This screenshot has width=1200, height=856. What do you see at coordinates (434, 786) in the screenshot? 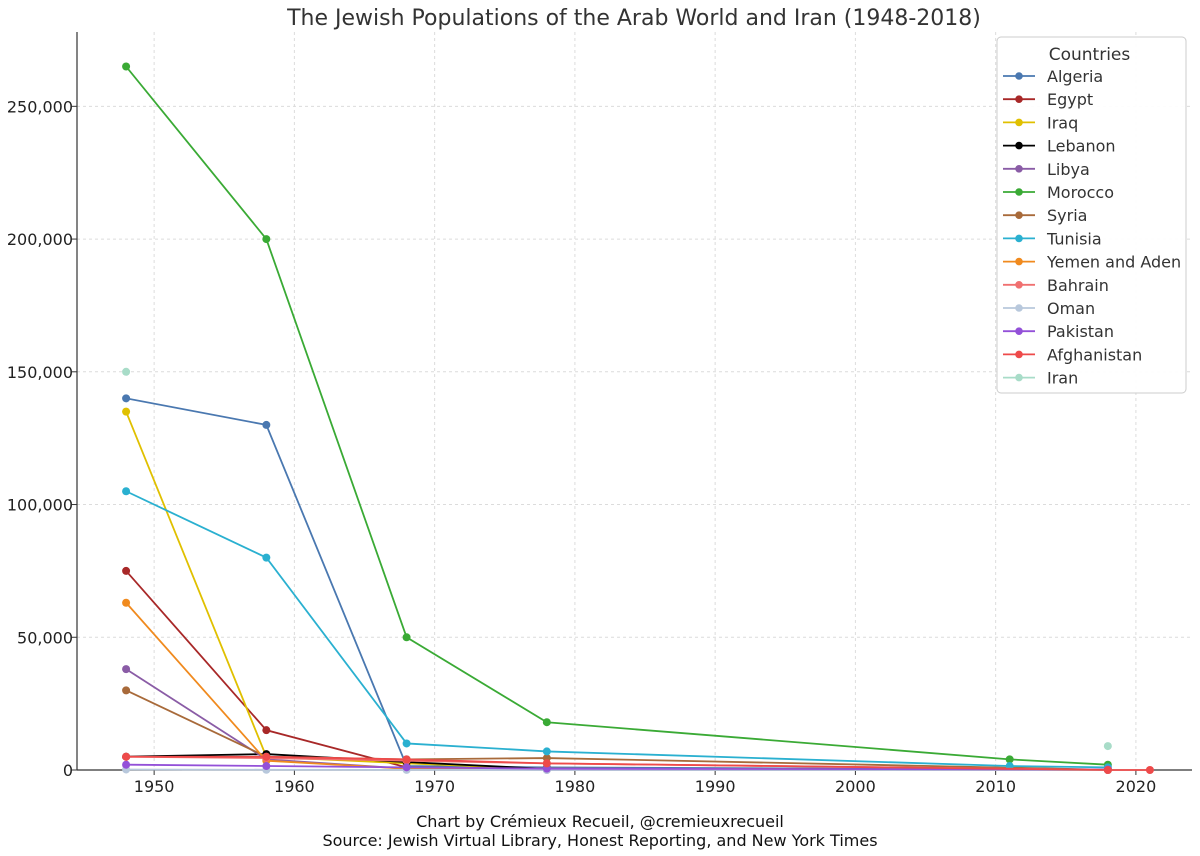
I see `x-tick-label: 1970` at bounding box center [434, 786].